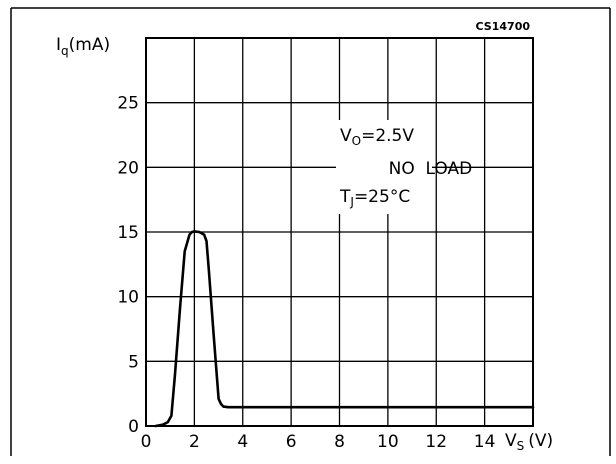 The image size is (616, 464). I want to click on x-tick-label-10: 10, so click(388, 442).